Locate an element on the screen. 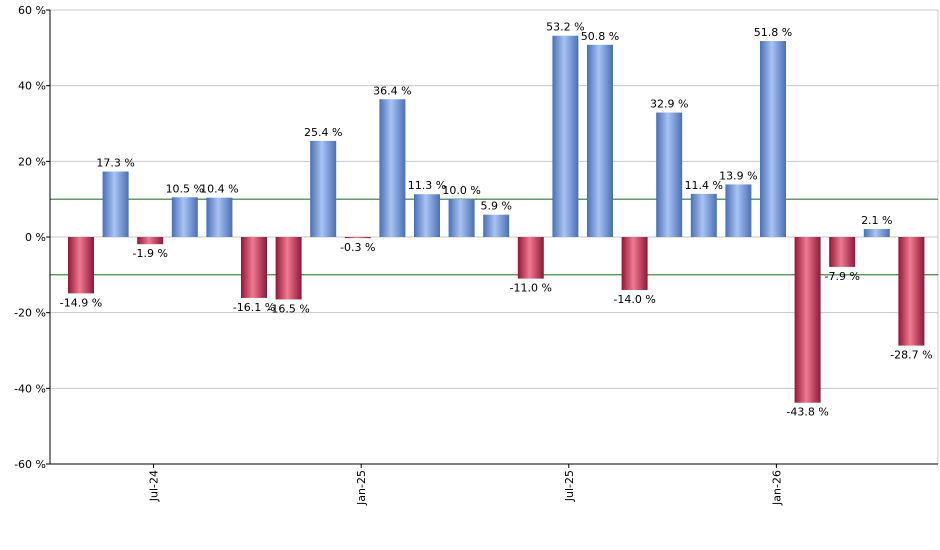  bar-value-label: -0.3 % is located at coordinates (357, 247).